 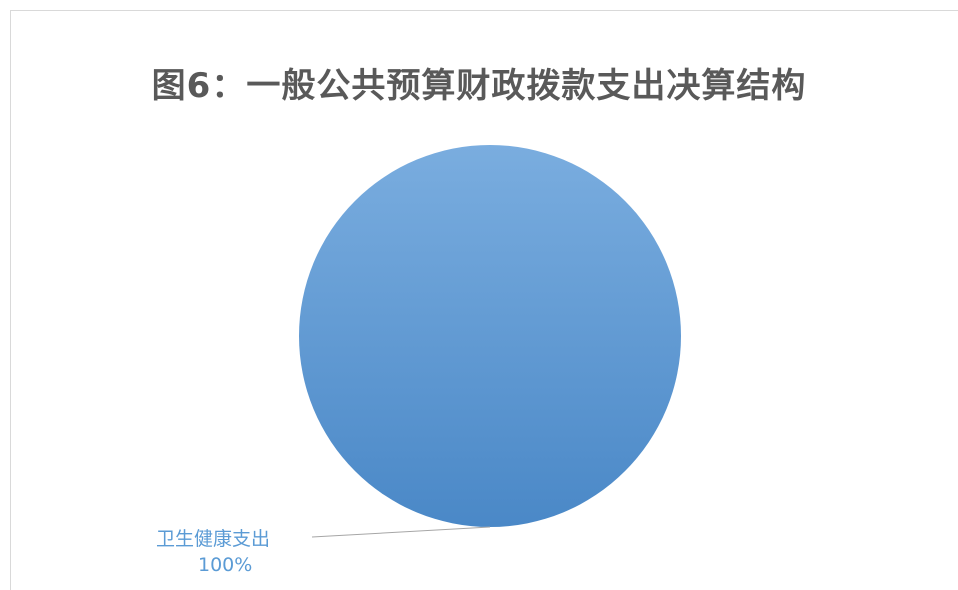 What do you see at coordinates (225, 552) in the screenshot?
I see `slice-label: 卫生健康支出 100%` at bounding box center [225, 552].